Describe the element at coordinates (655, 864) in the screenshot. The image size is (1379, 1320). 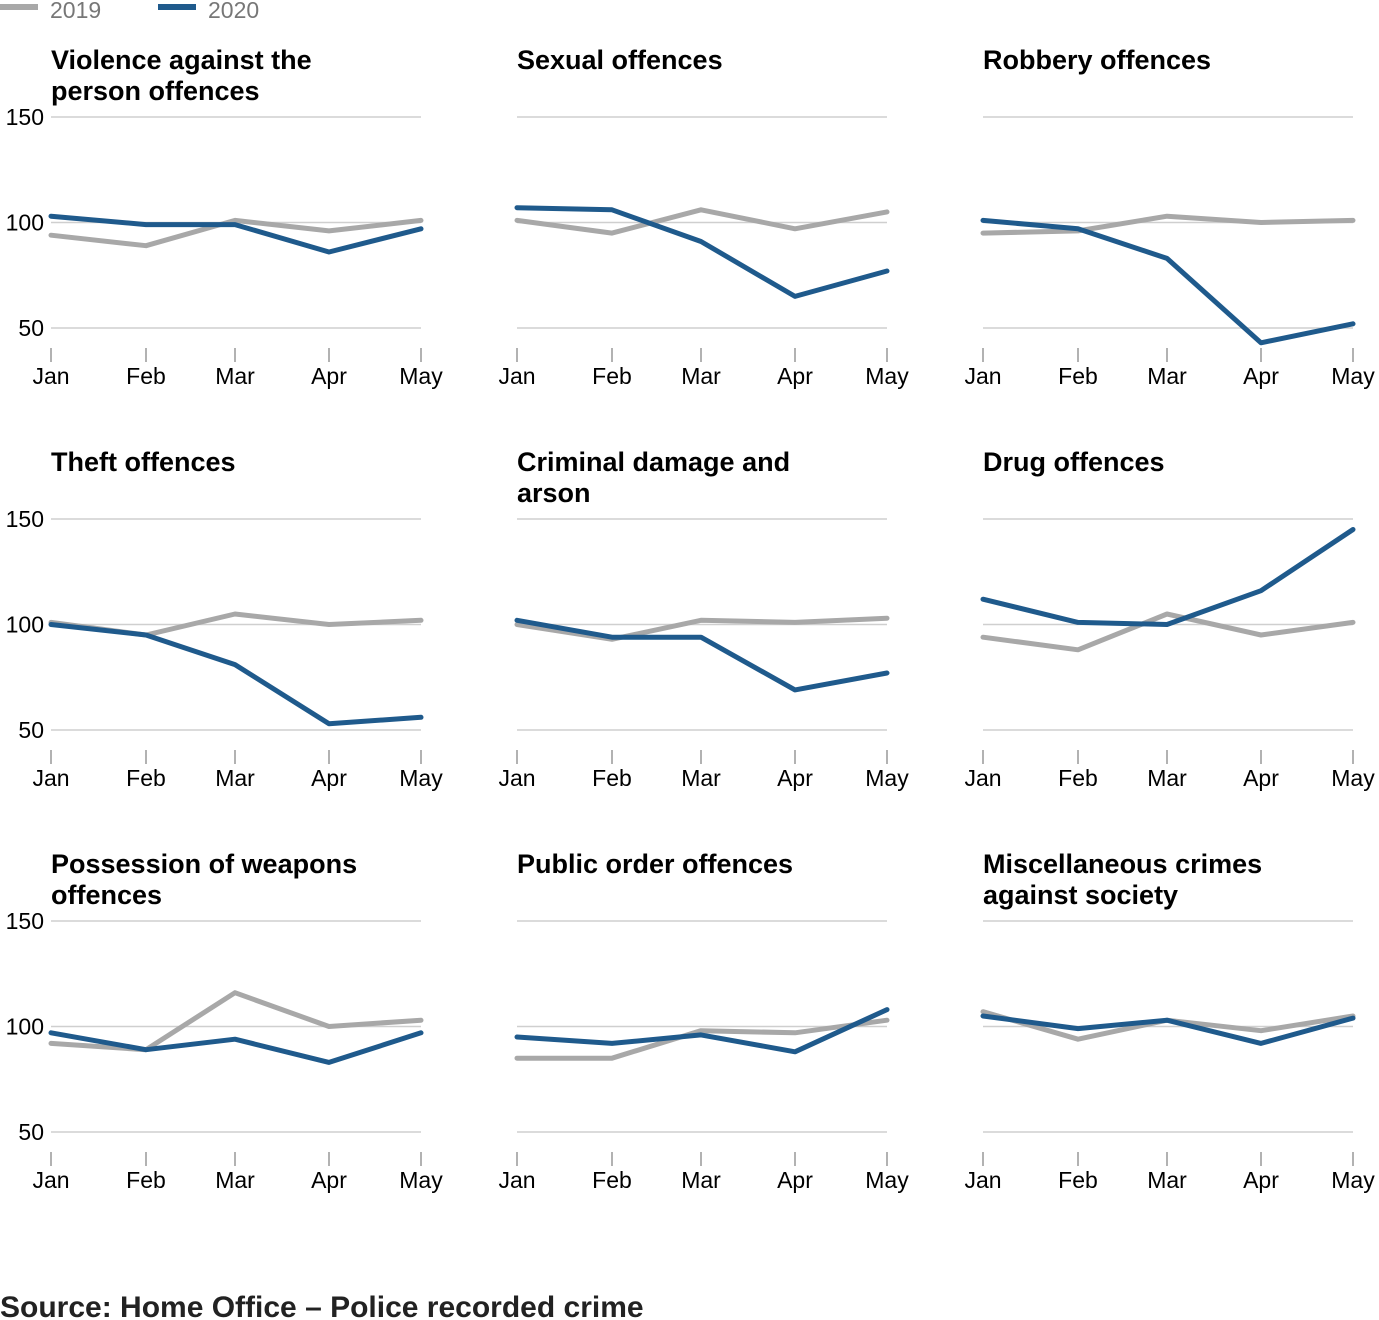
I see `panel-title: Public order offences` at that location.